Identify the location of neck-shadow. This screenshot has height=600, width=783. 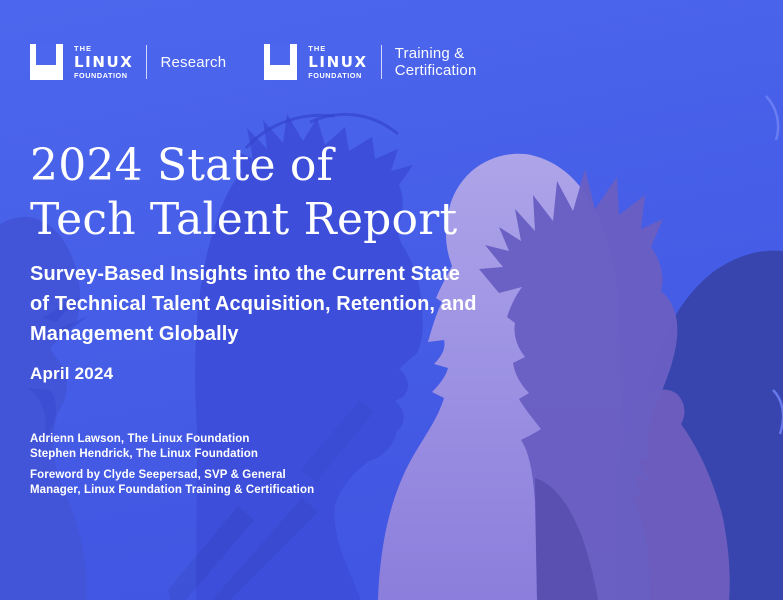
(566, 539).